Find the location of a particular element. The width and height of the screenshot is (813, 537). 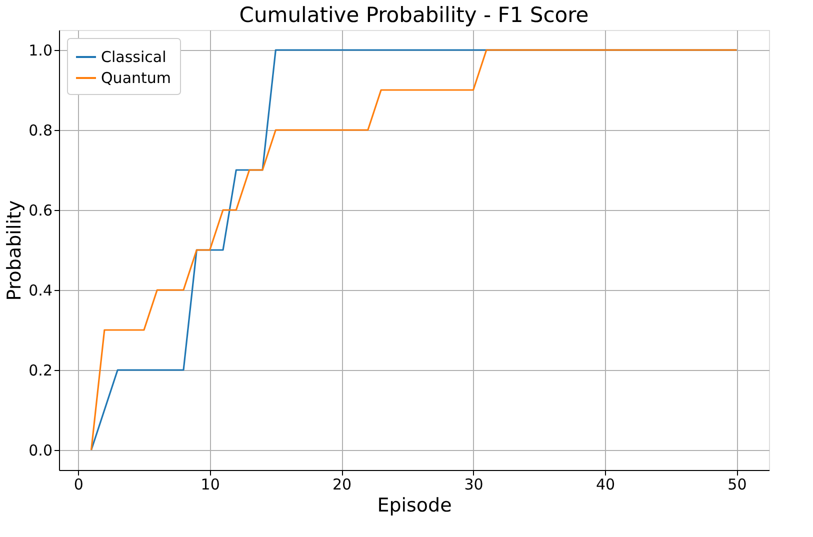

y-tick-label: 0.8 is located at coordinates (40, 131).